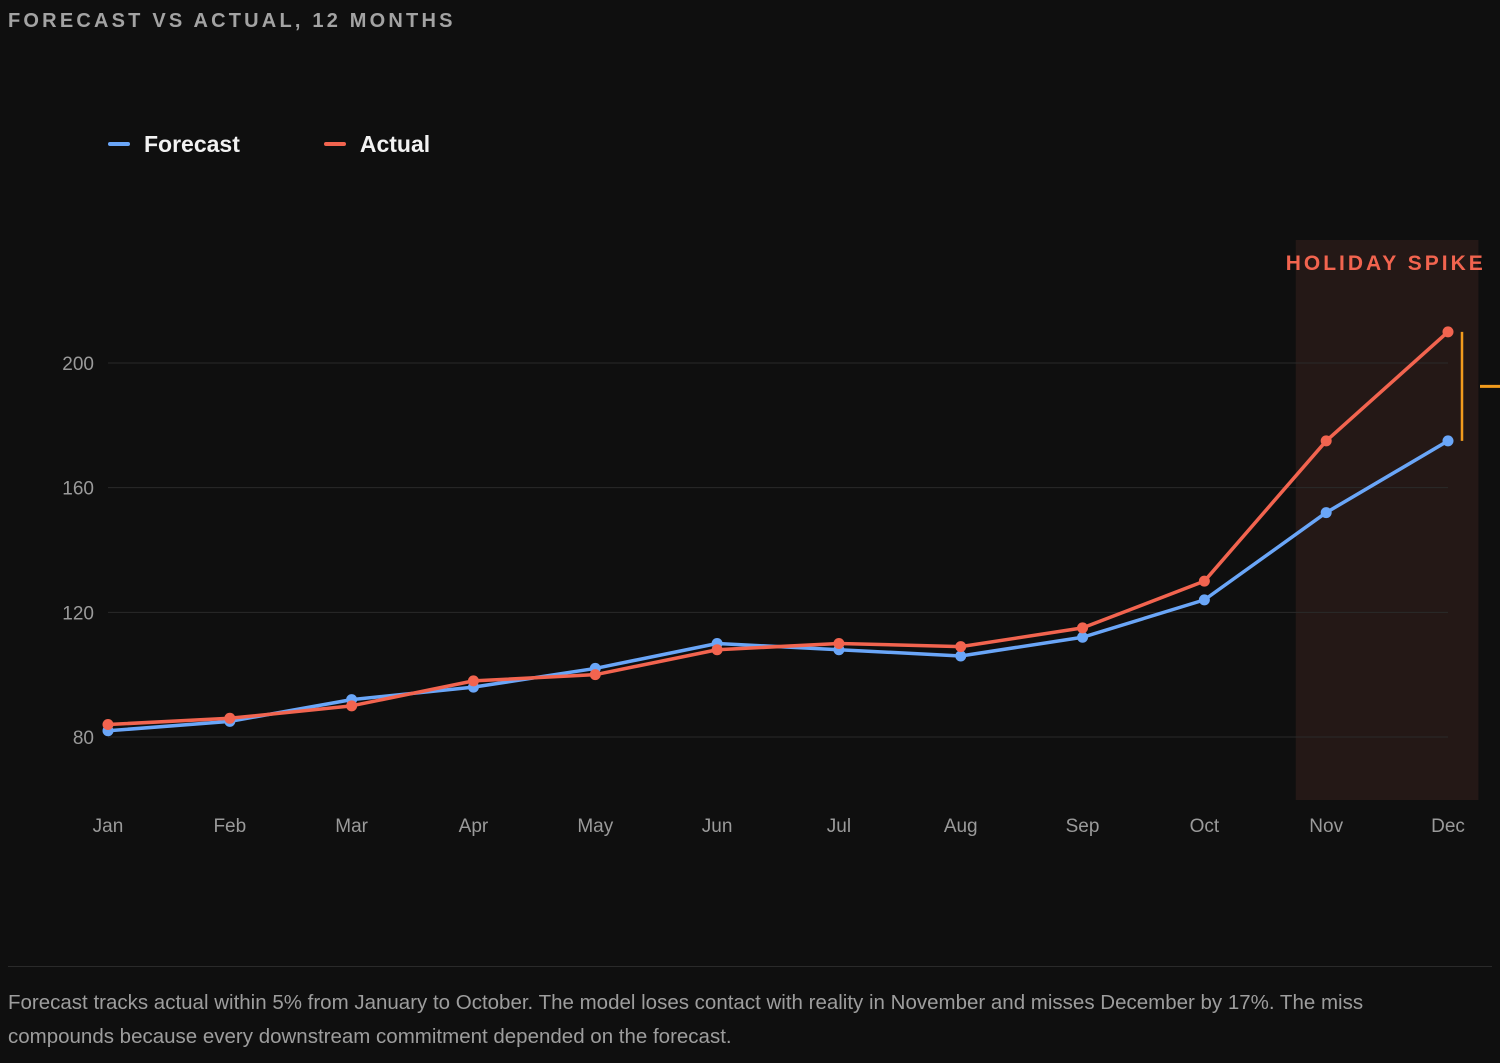 The image size is (1500, 1063). What do you see at coordinates (78, 364) in the screenshot?
I see `y-tick-label: 200` at bounding box center [78, 364].